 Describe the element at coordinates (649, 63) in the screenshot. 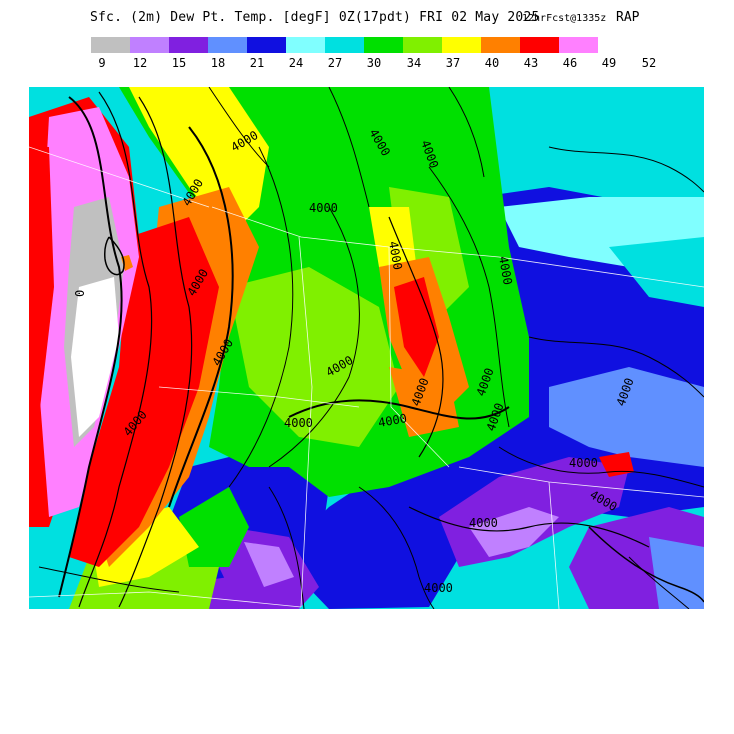

I see `legend-tick: 52` at that location.